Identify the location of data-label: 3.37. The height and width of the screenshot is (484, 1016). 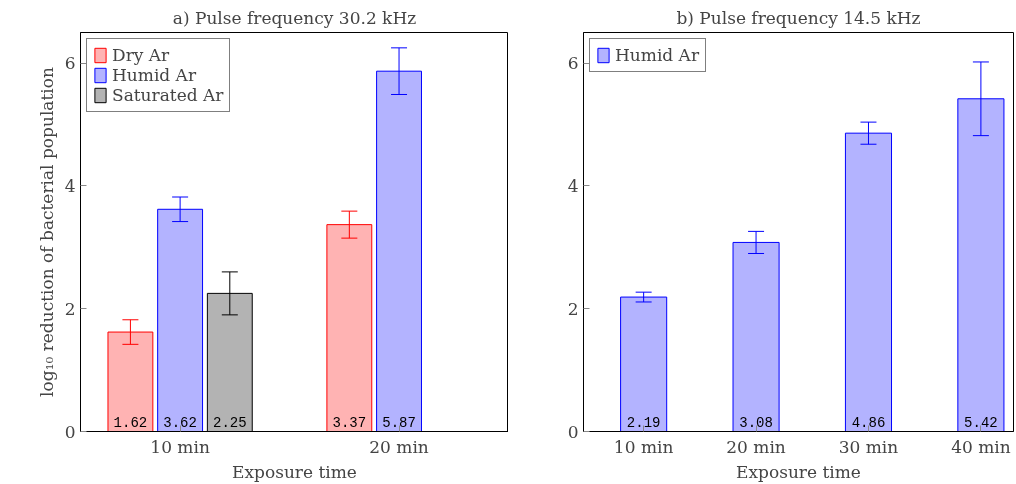
(349, 422).